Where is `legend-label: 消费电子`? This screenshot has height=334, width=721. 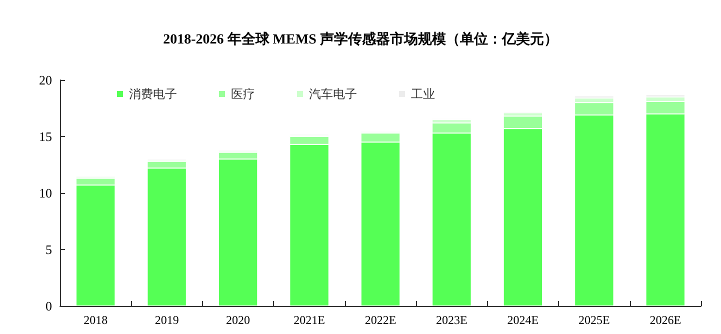
legend-label: 消费电子 is located at coordinates (153, 94).